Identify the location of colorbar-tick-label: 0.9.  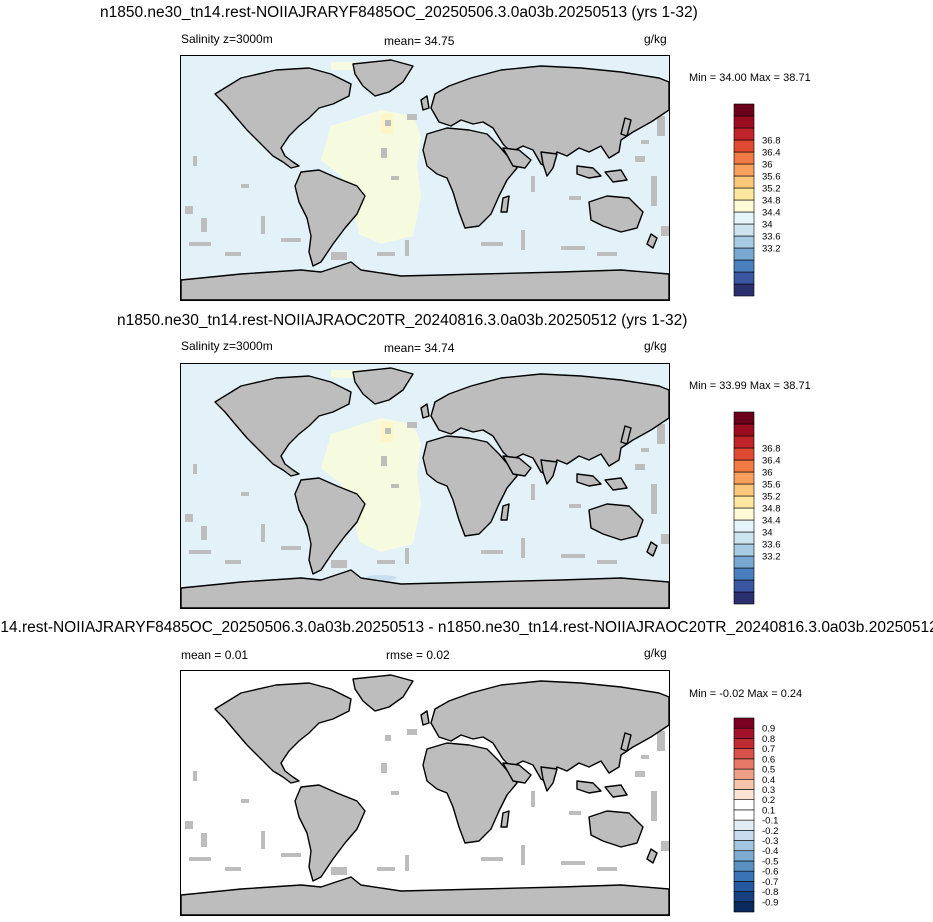
(768, 729).